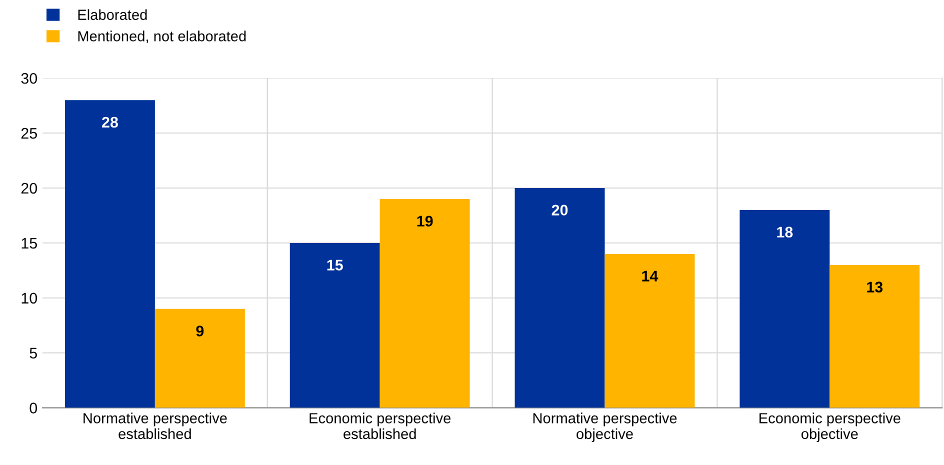 The image size is (944, 465). What do you see at coordinates (162, 37) in the screenshot?
I see `legend-label: Mentioned, not elaborated` at bounding box center [162, 37].